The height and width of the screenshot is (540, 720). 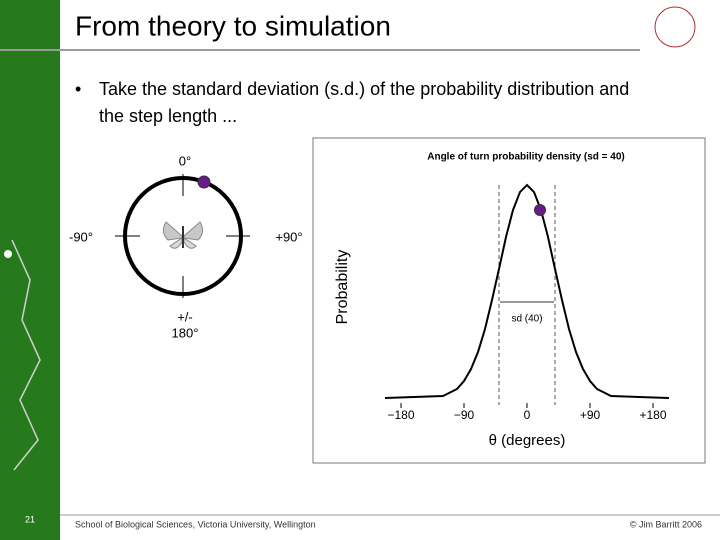 I want to click on side-bar, so click(x=30, y=270).